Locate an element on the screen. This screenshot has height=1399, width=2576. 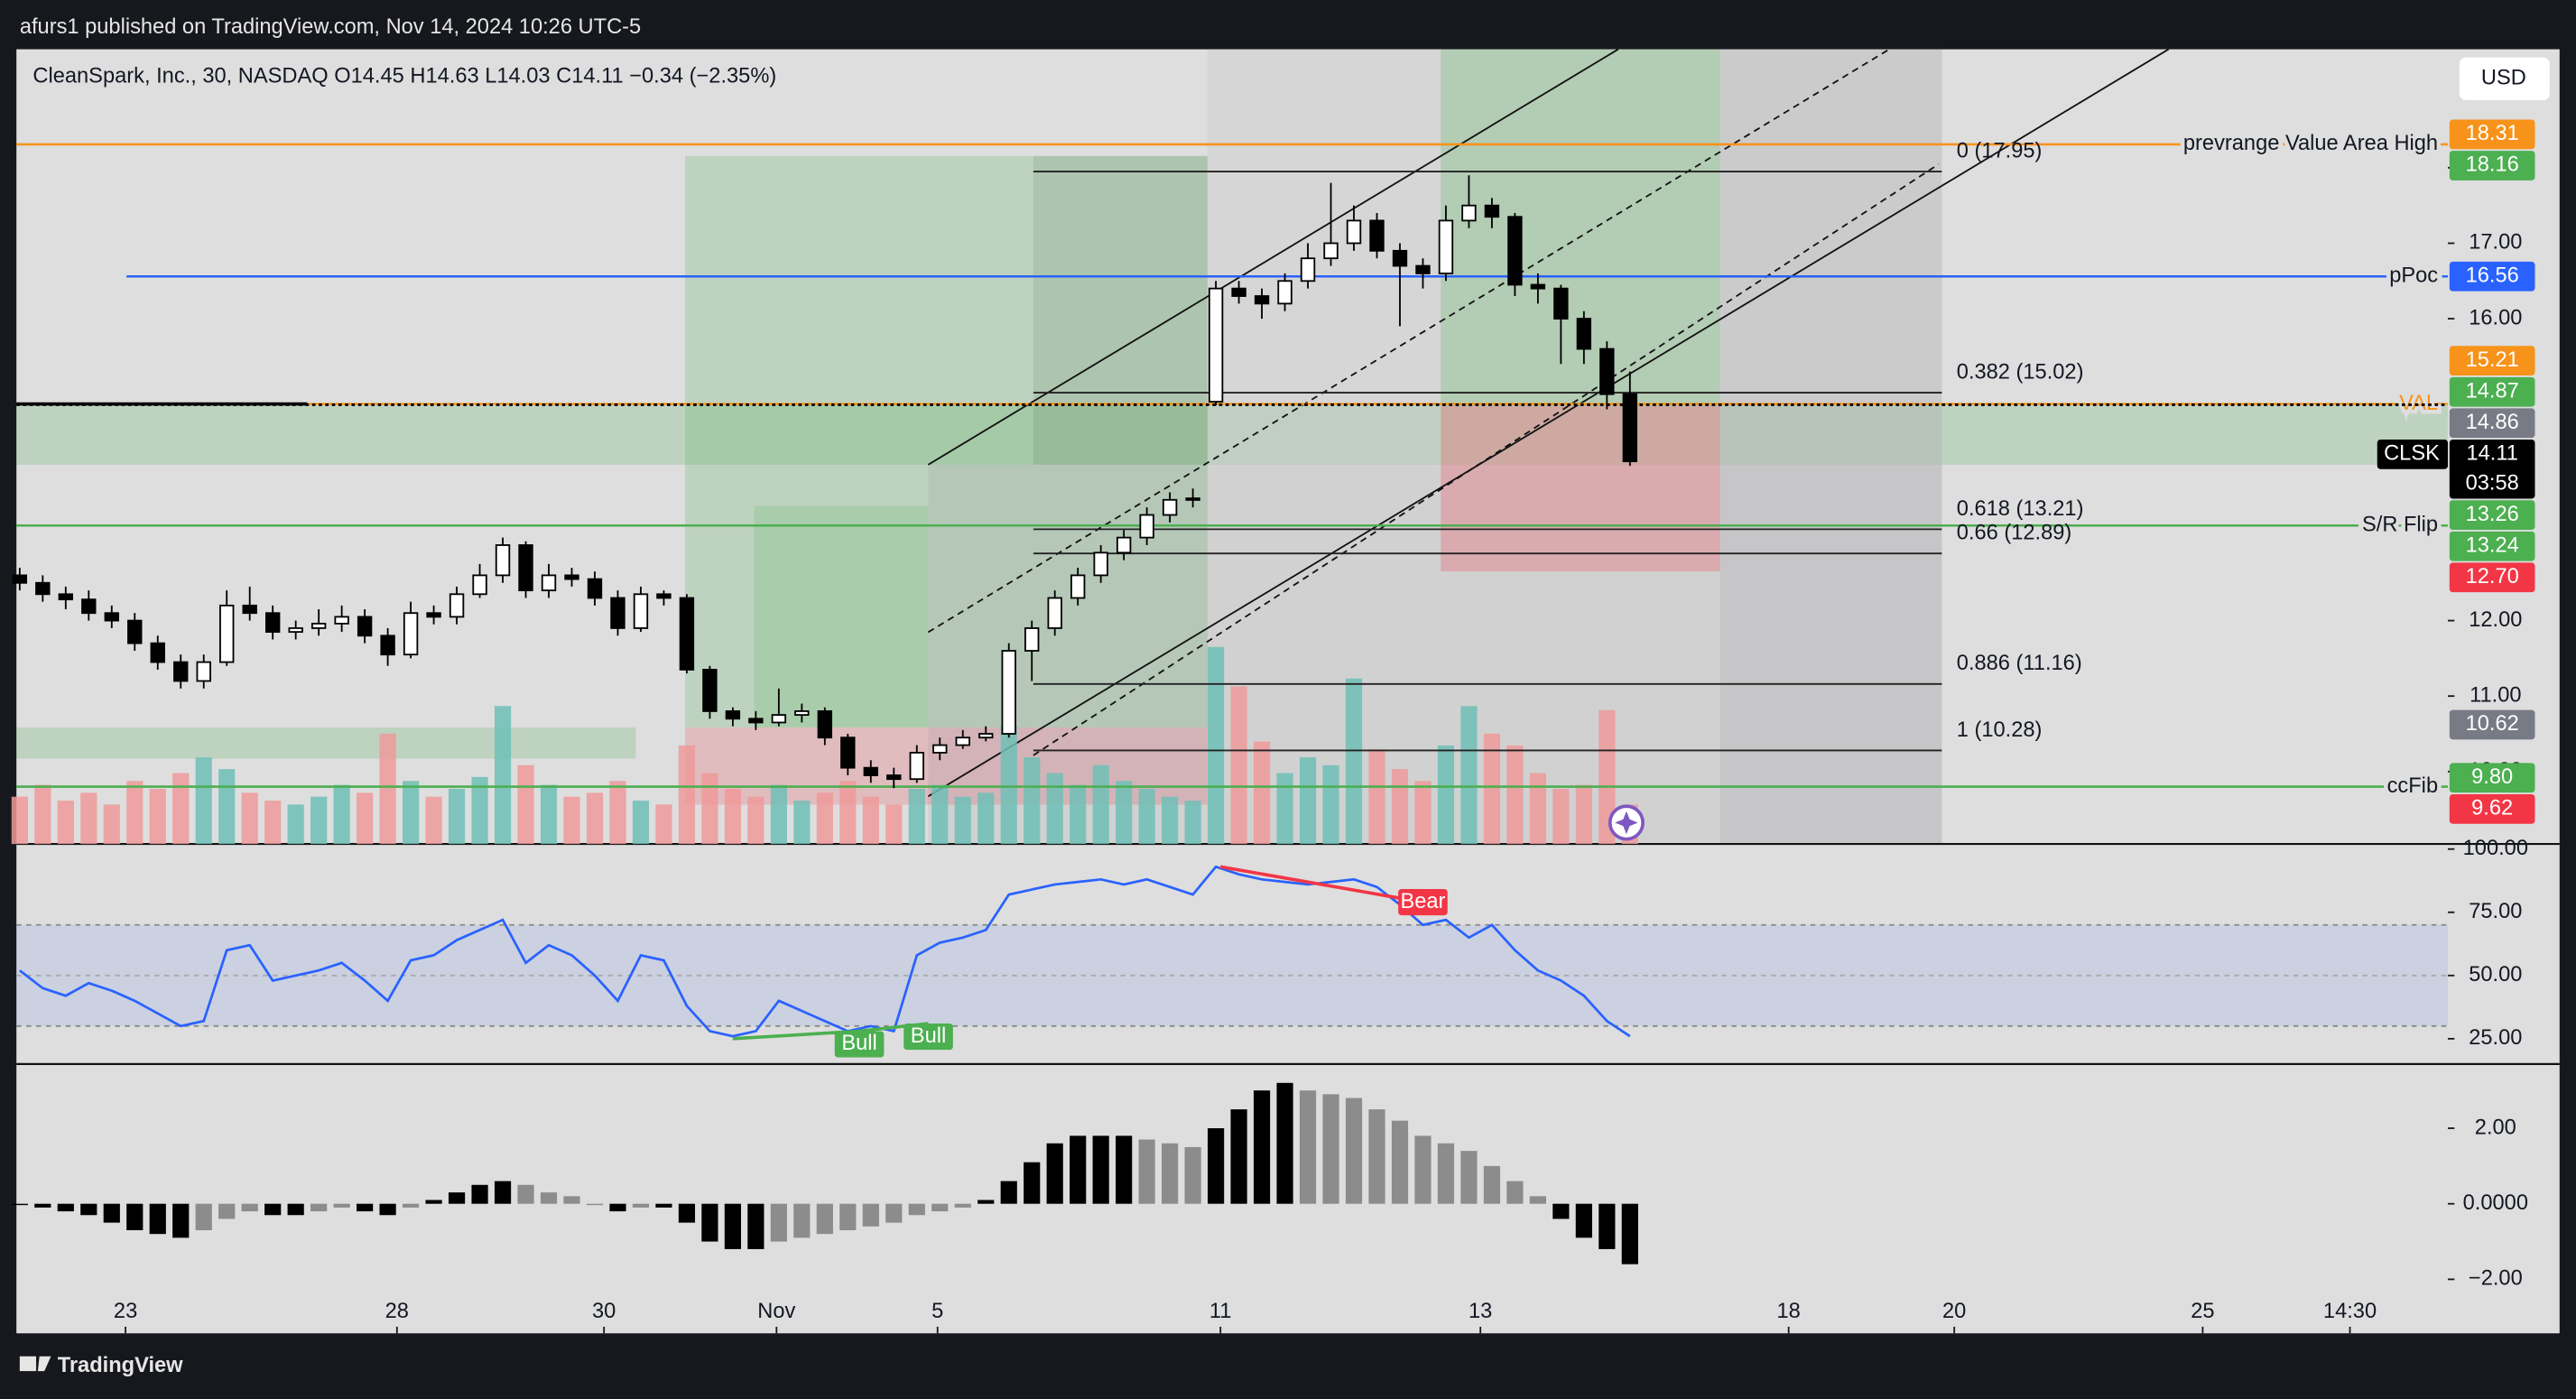
y-tick-label: 16.00 is located at coordinates (2495, 317).